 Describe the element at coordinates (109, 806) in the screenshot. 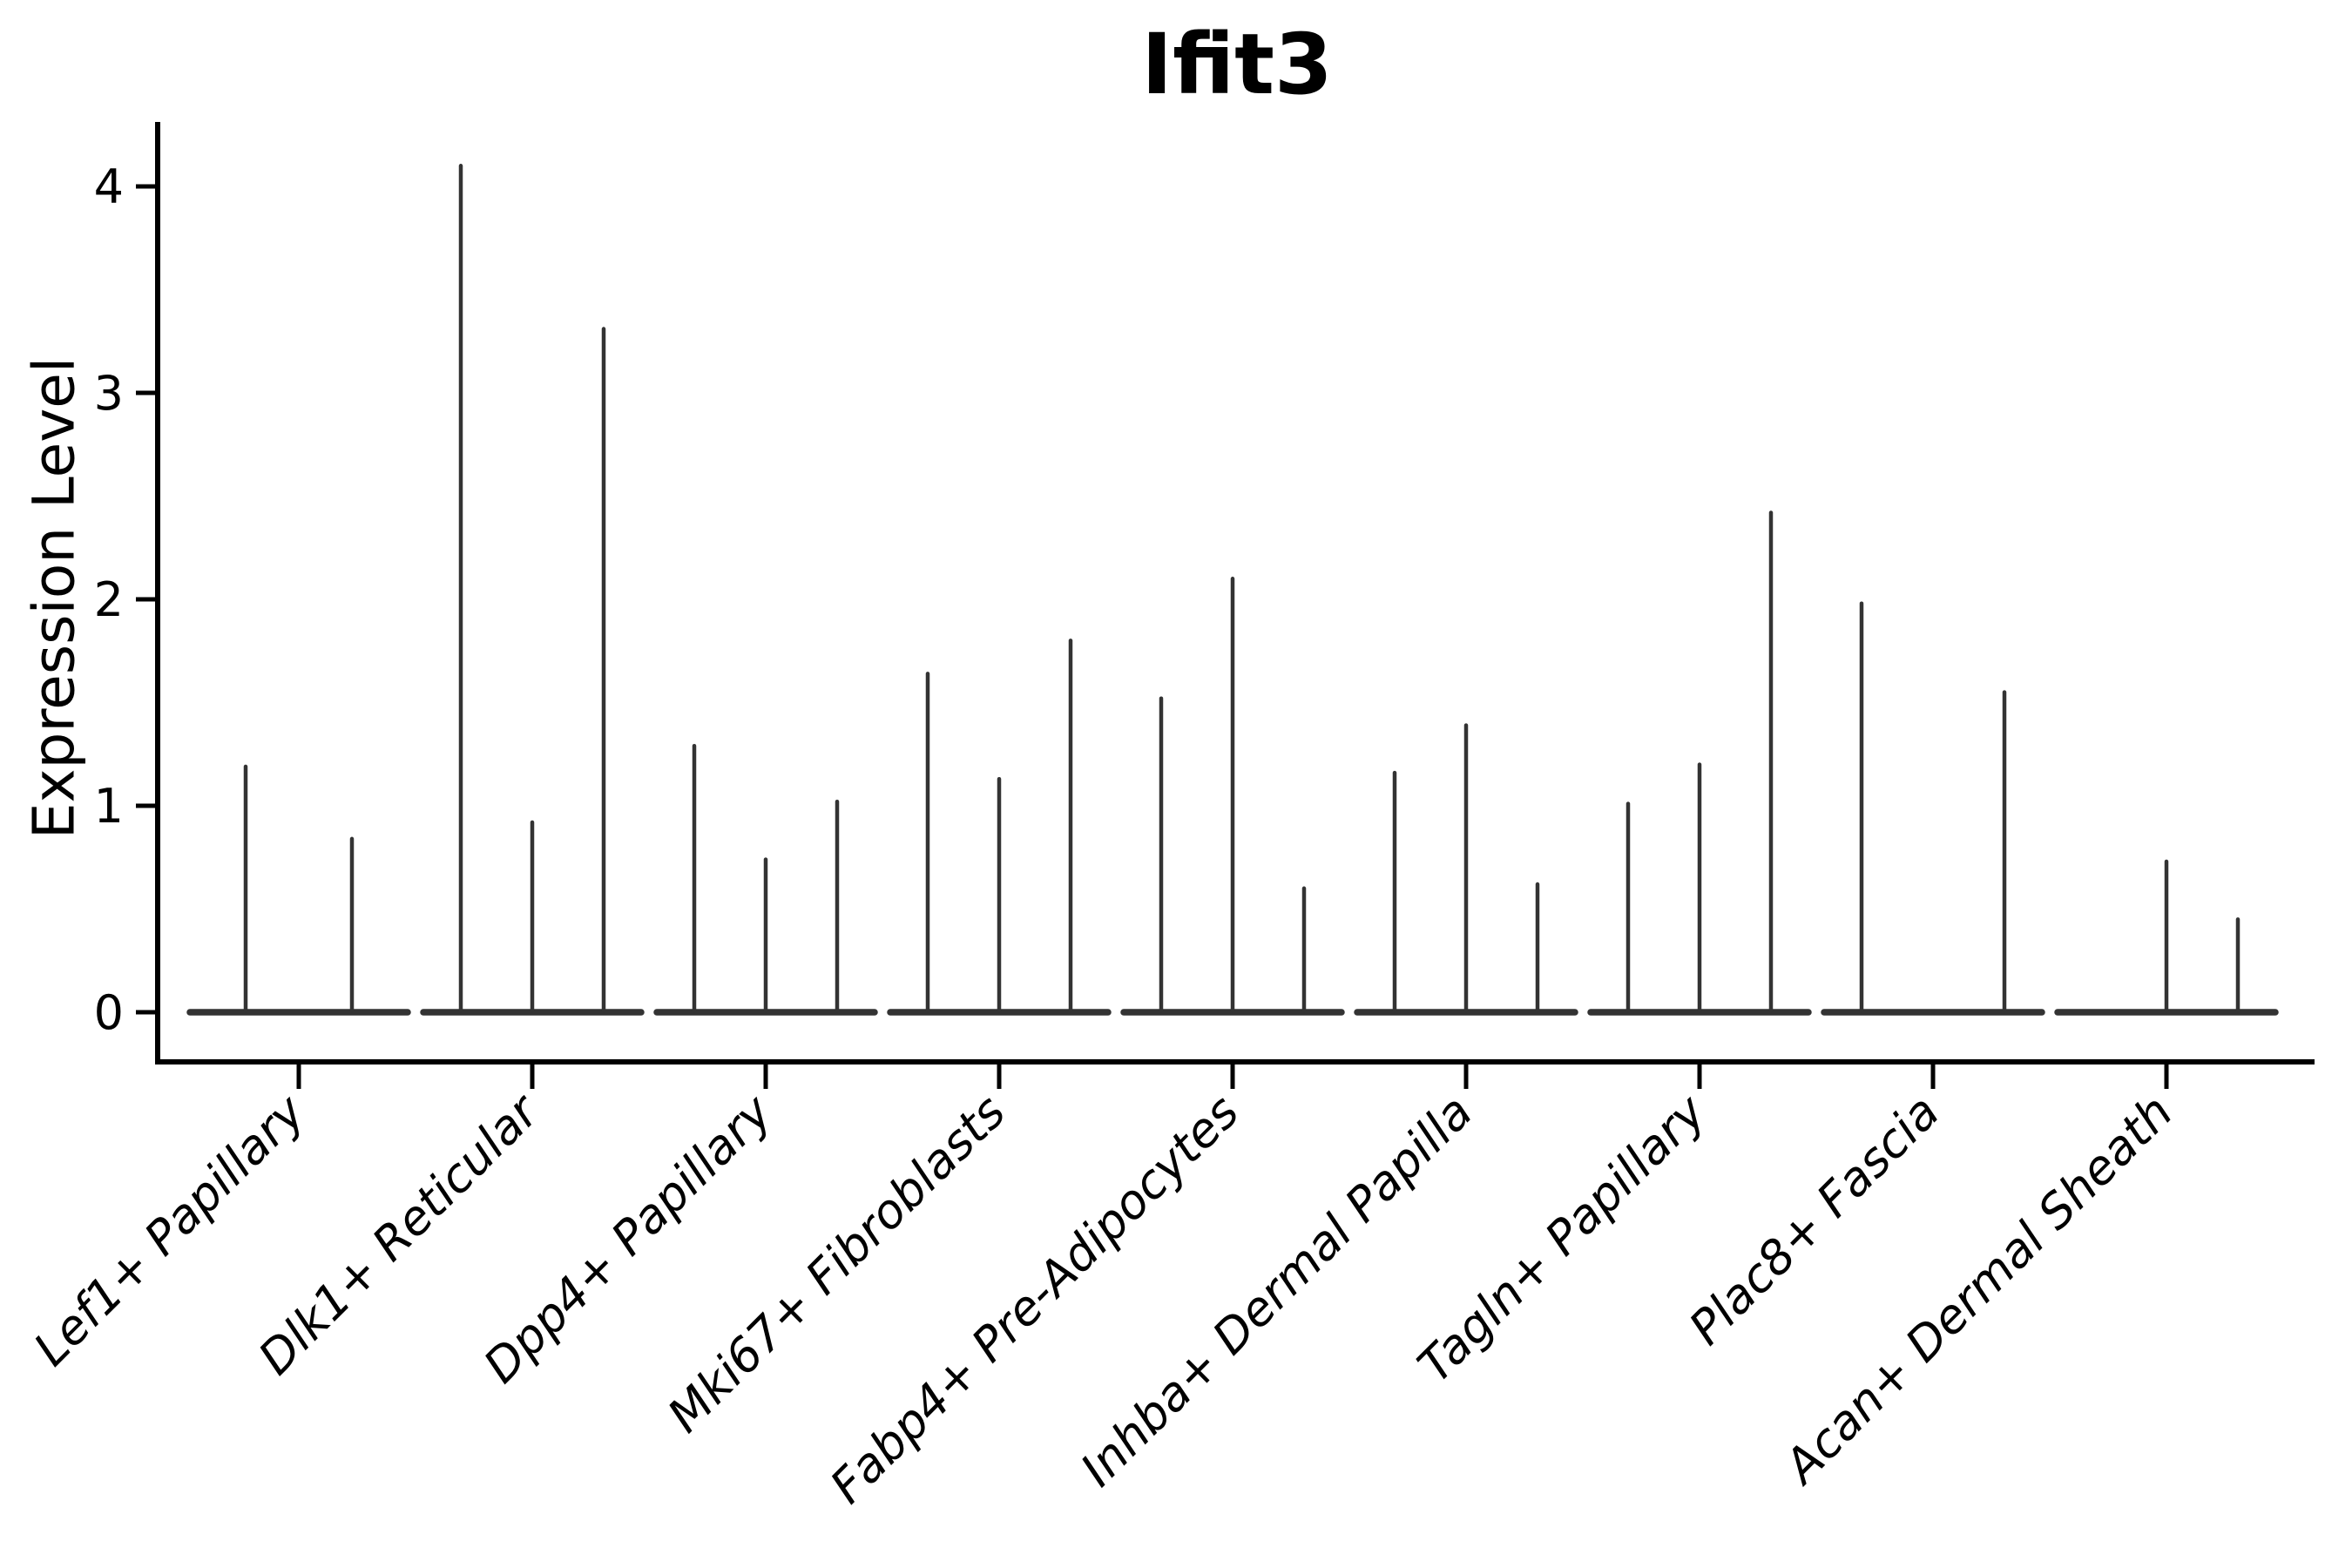

I see `y-tick-label: 1` at that location.